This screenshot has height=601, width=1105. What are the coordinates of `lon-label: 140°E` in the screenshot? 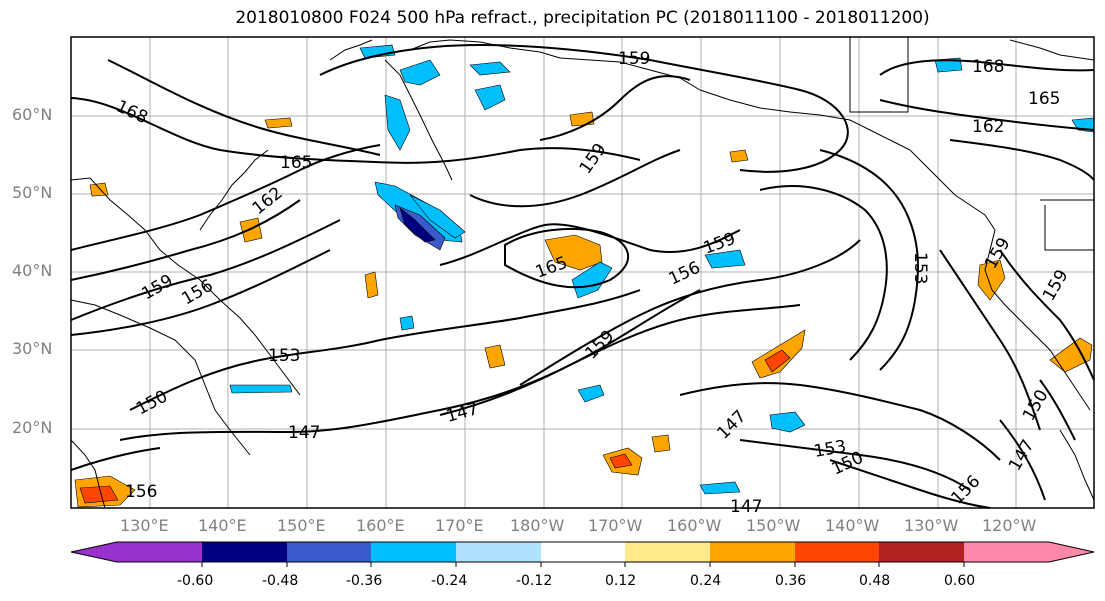 It's located at (222, 525).